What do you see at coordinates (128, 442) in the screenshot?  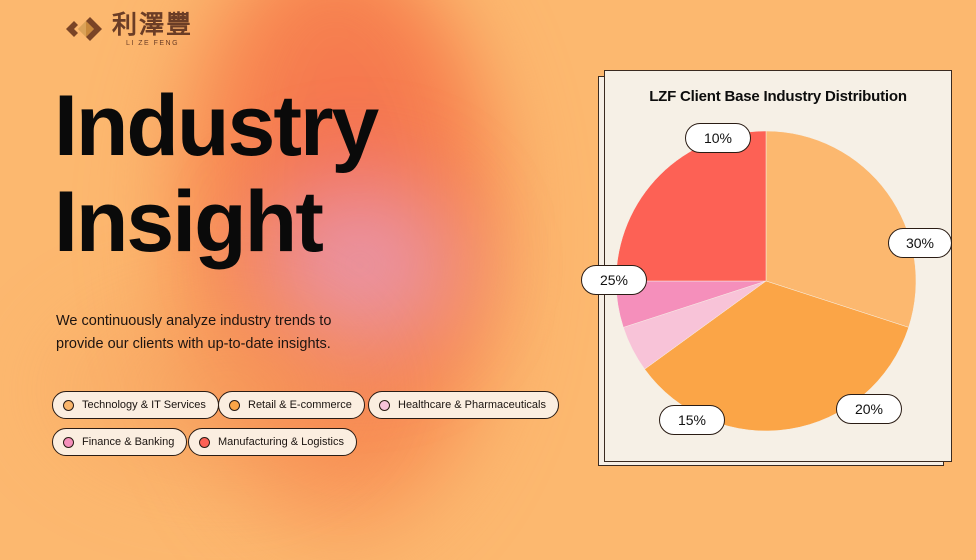 I see `legend-label-finance: Finance & Banking` at bounding box center [128, 442].